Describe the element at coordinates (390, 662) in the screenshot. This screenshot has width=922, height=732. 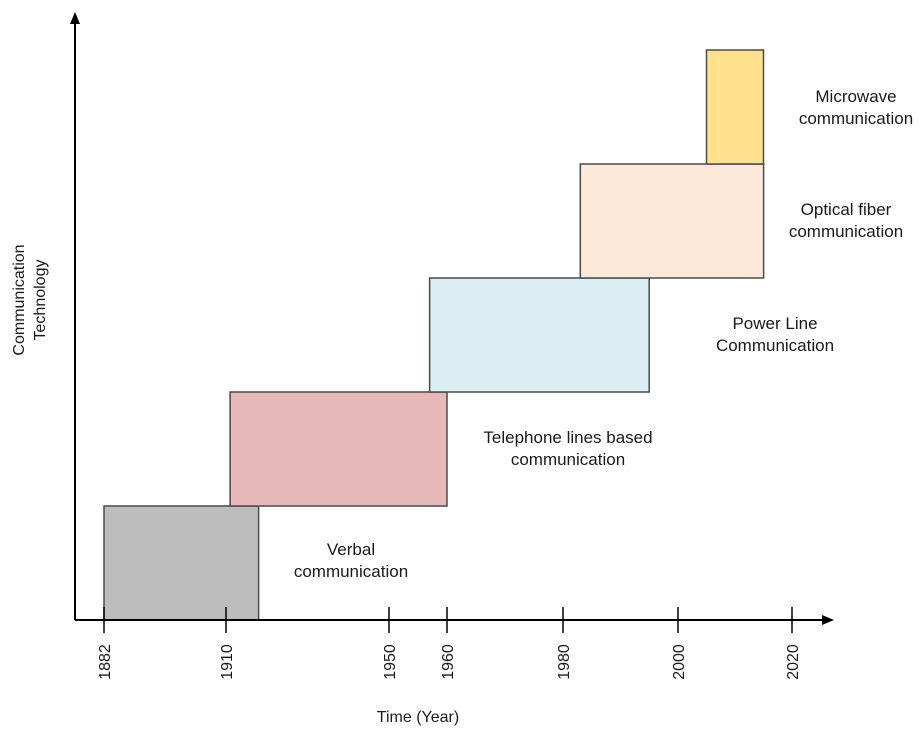
I see `x-tick-label: 1950` at that location.